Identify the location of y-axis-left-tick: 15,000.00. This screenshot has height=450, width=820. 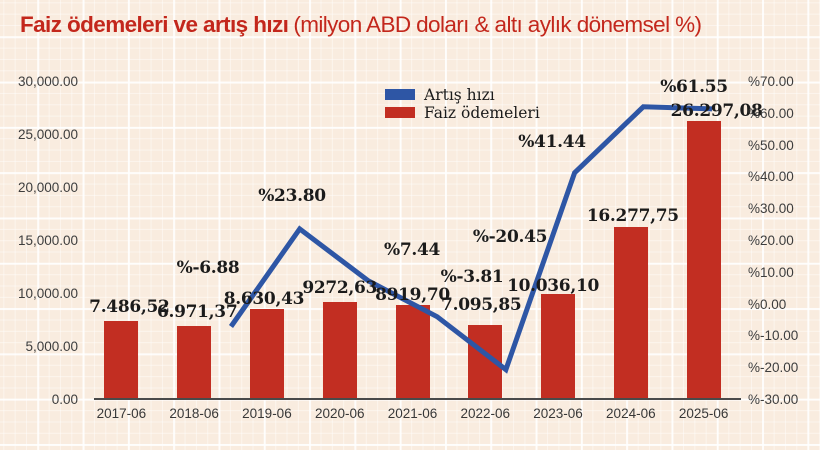
(47, 240).